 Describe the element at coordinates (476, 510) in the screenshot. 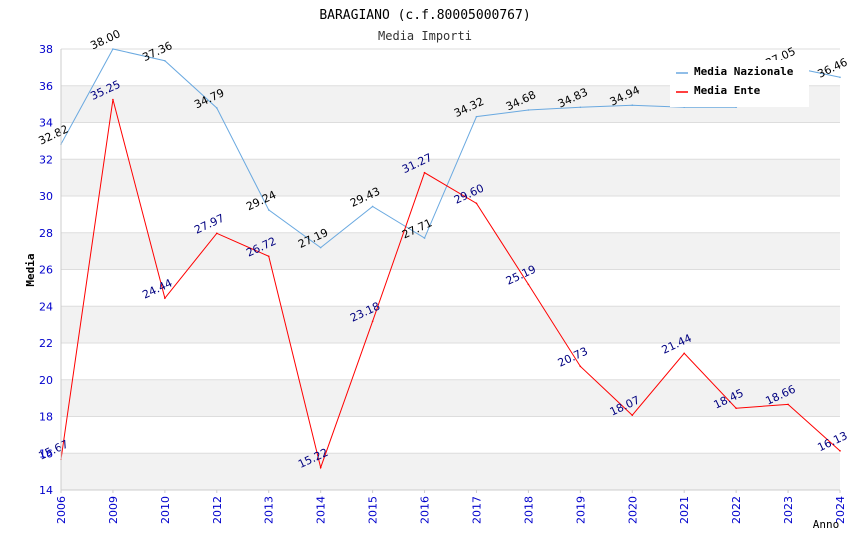

I see `x-tick-label: 2017` at that location.